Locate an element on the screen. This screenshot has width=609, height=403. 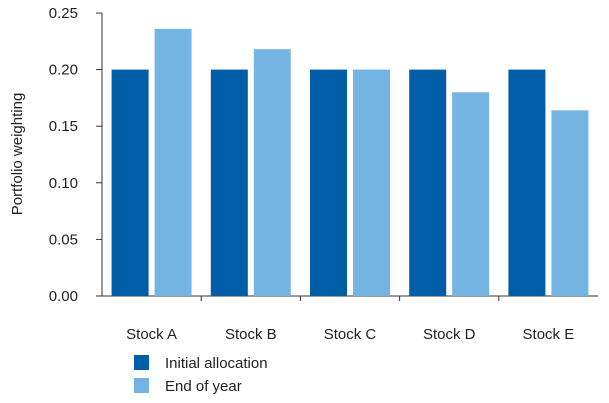
x-tick-group: Stock A Stock B Stock C Stock D Stock E is located at coordinates (350, 319).